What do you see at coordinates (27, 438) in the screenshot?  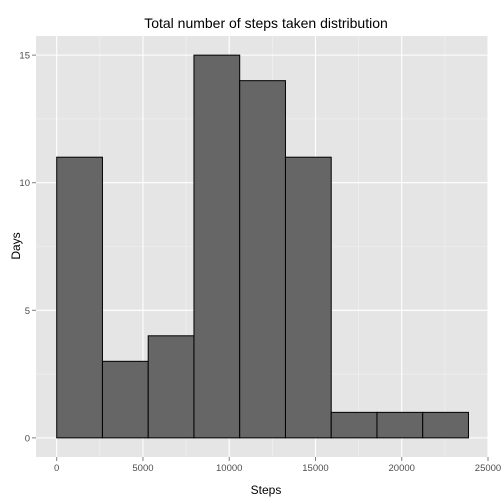 I see `y-tick-label: 0` at bounding box center [27, 438].